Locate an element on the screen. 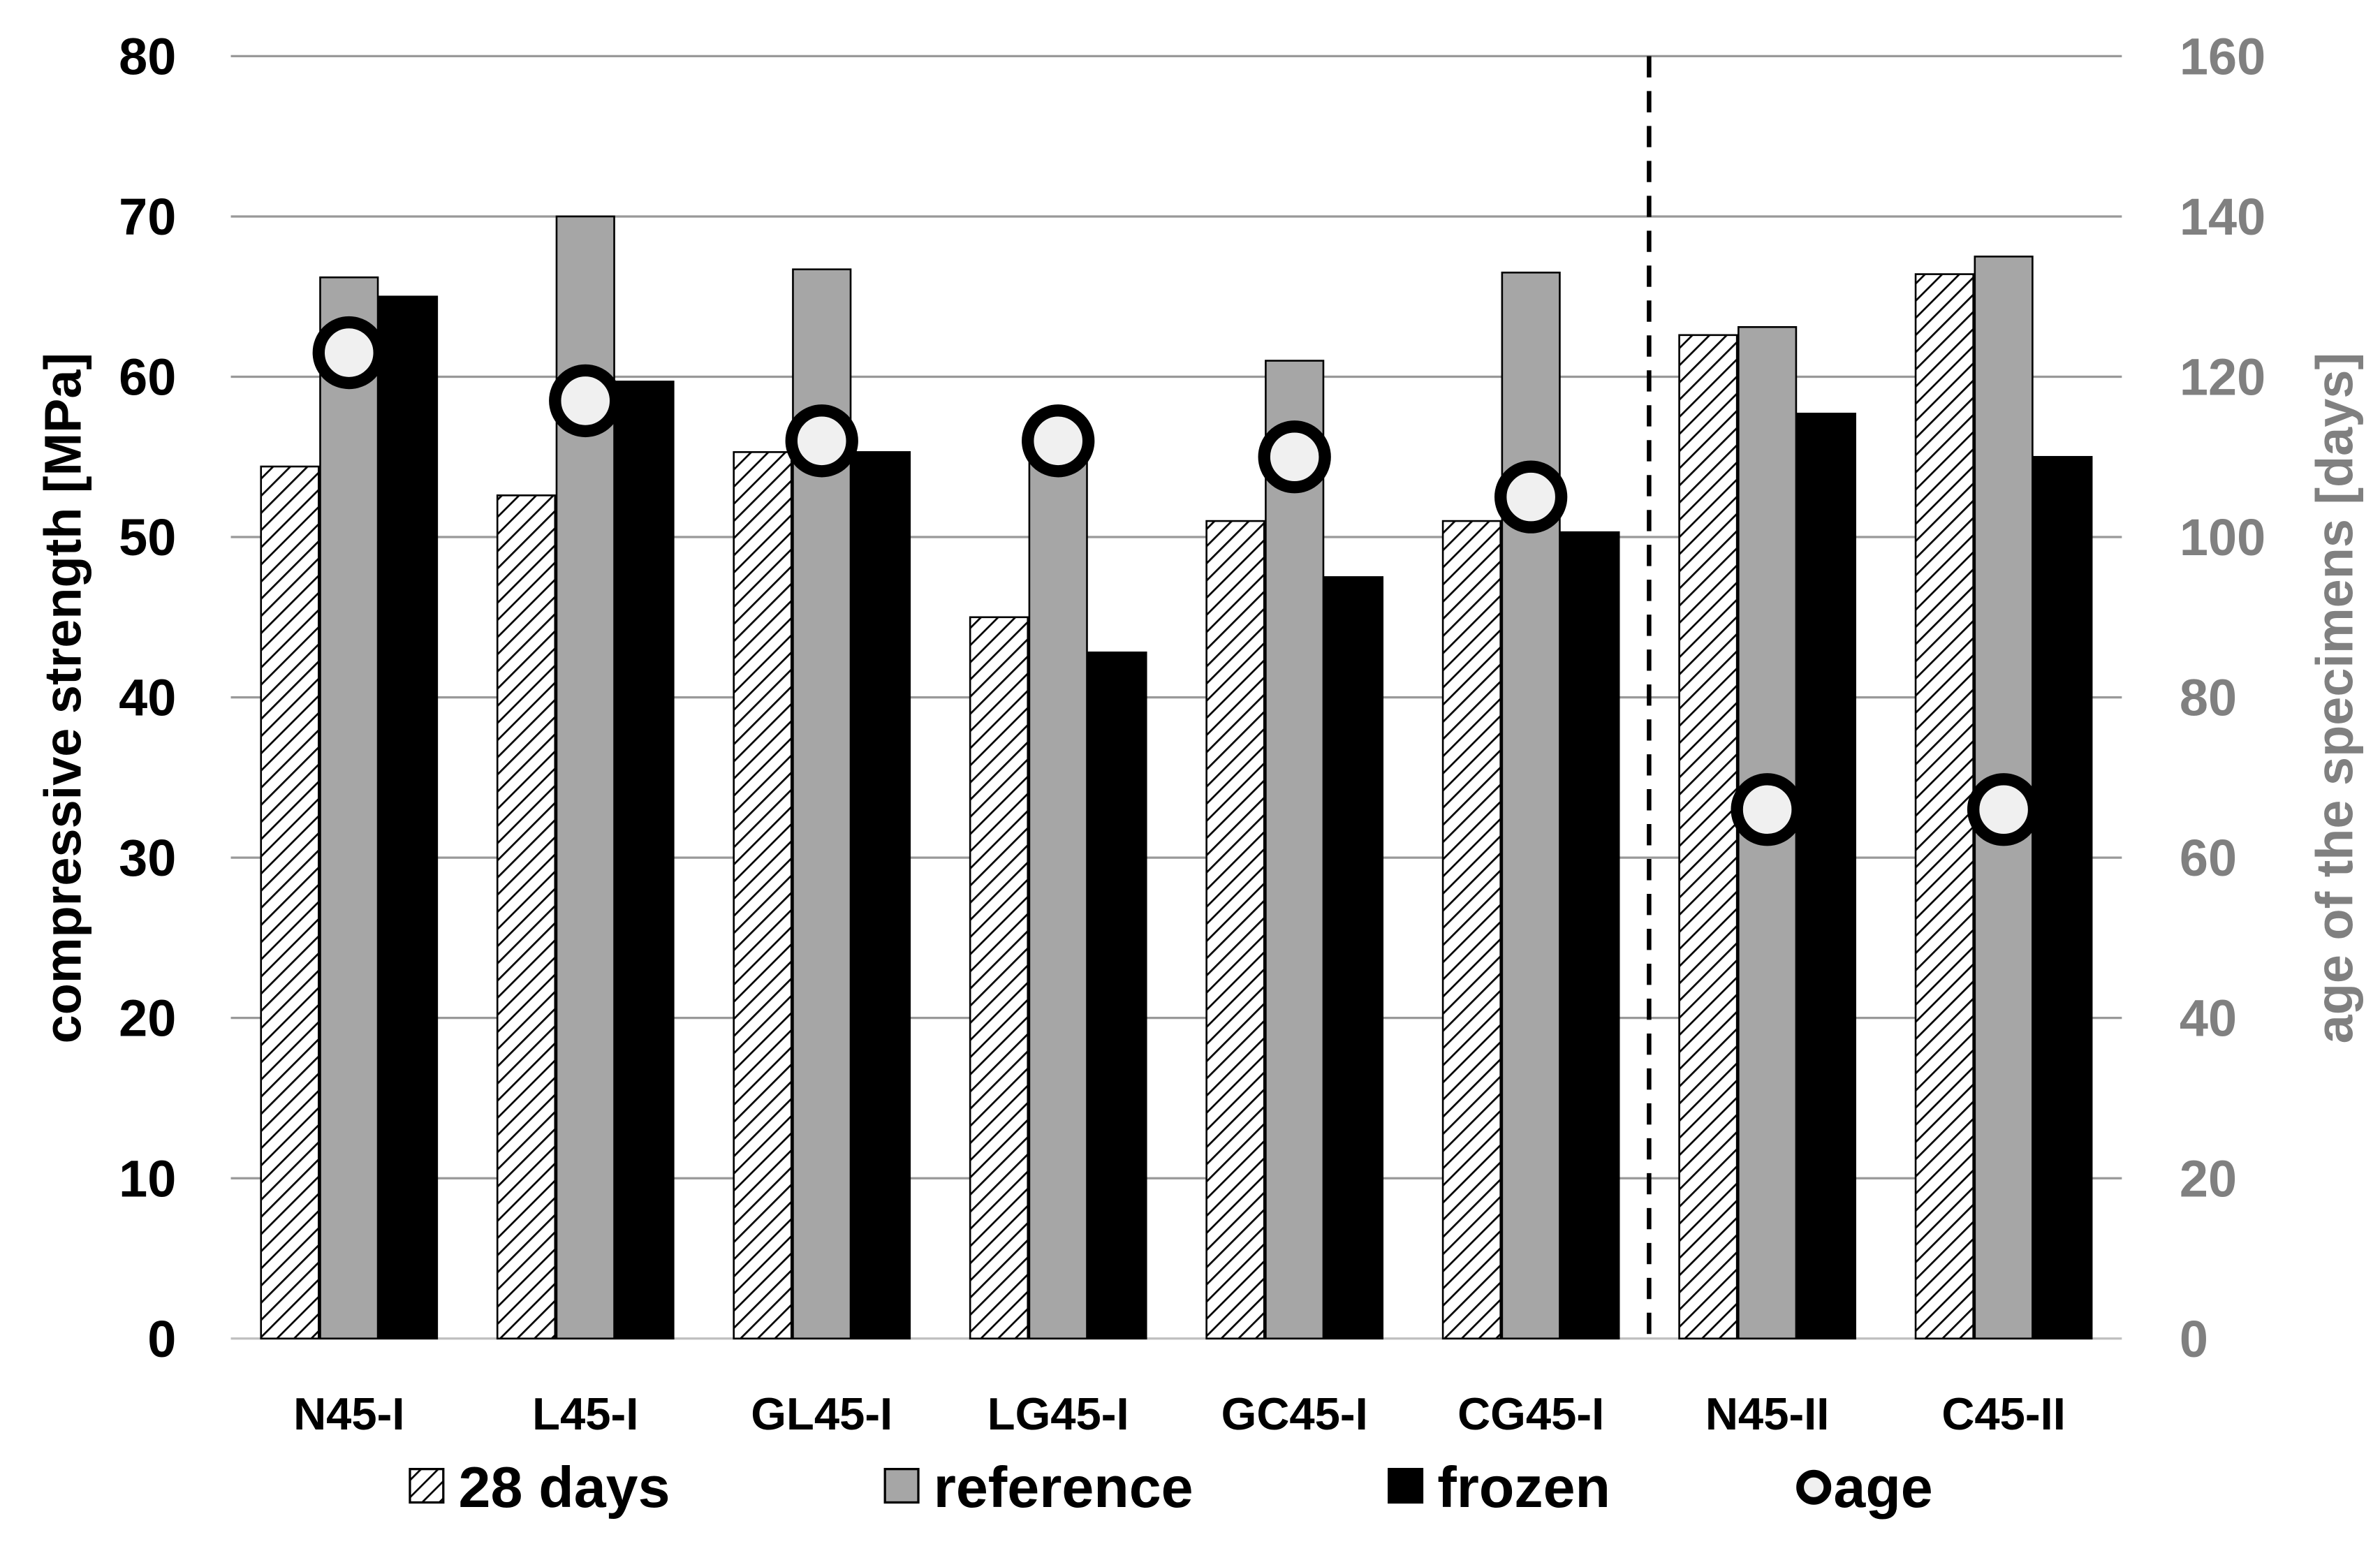 The image size is (2380, 1551). left-tick-label: 80 is located at coordinates (147, 56).